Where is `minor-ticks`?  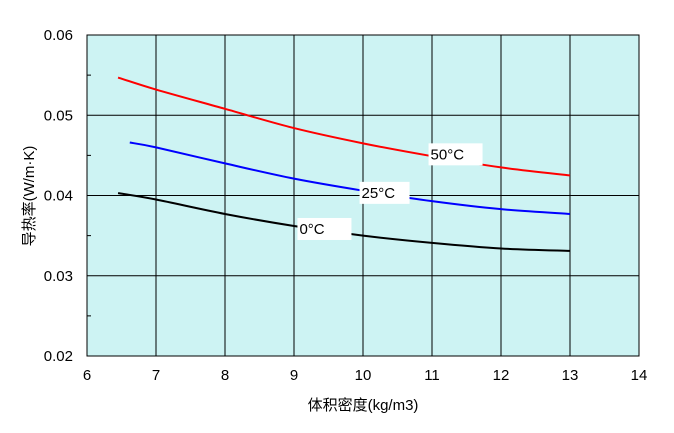 minor-ticks is located at coordinates (89, 195).